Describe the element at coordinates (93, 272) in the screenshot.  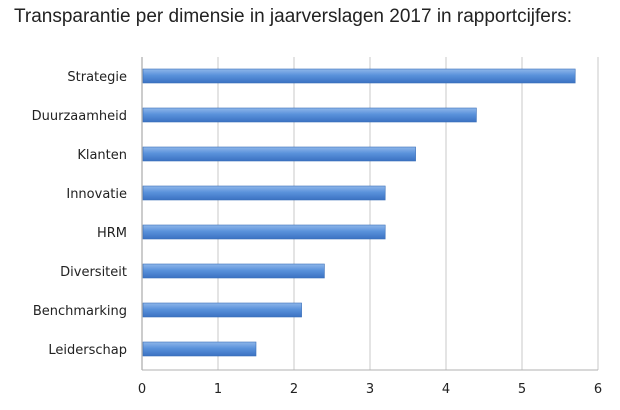
I see `category-label: Diversiteit` at that location.